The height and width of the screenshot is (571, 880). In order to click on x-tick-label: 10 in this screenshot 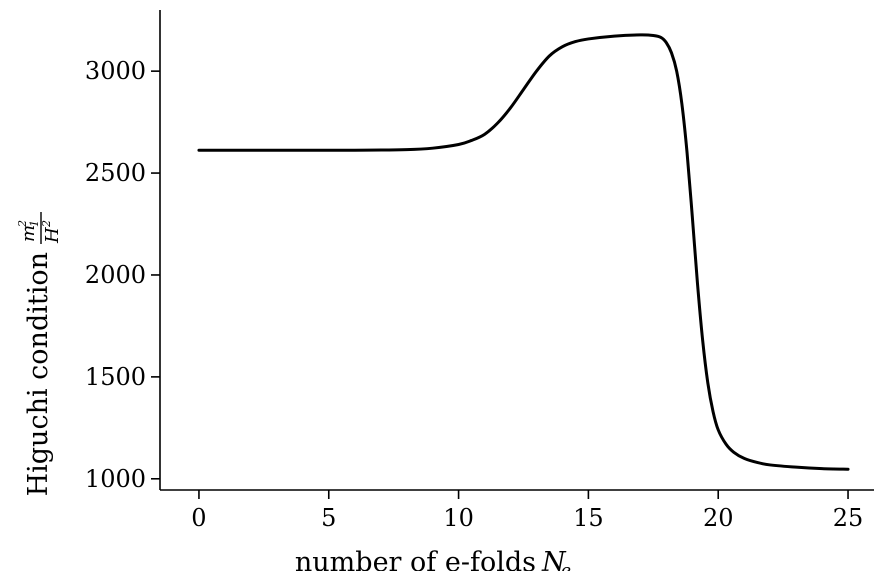, I will do `click(458, 518)`.